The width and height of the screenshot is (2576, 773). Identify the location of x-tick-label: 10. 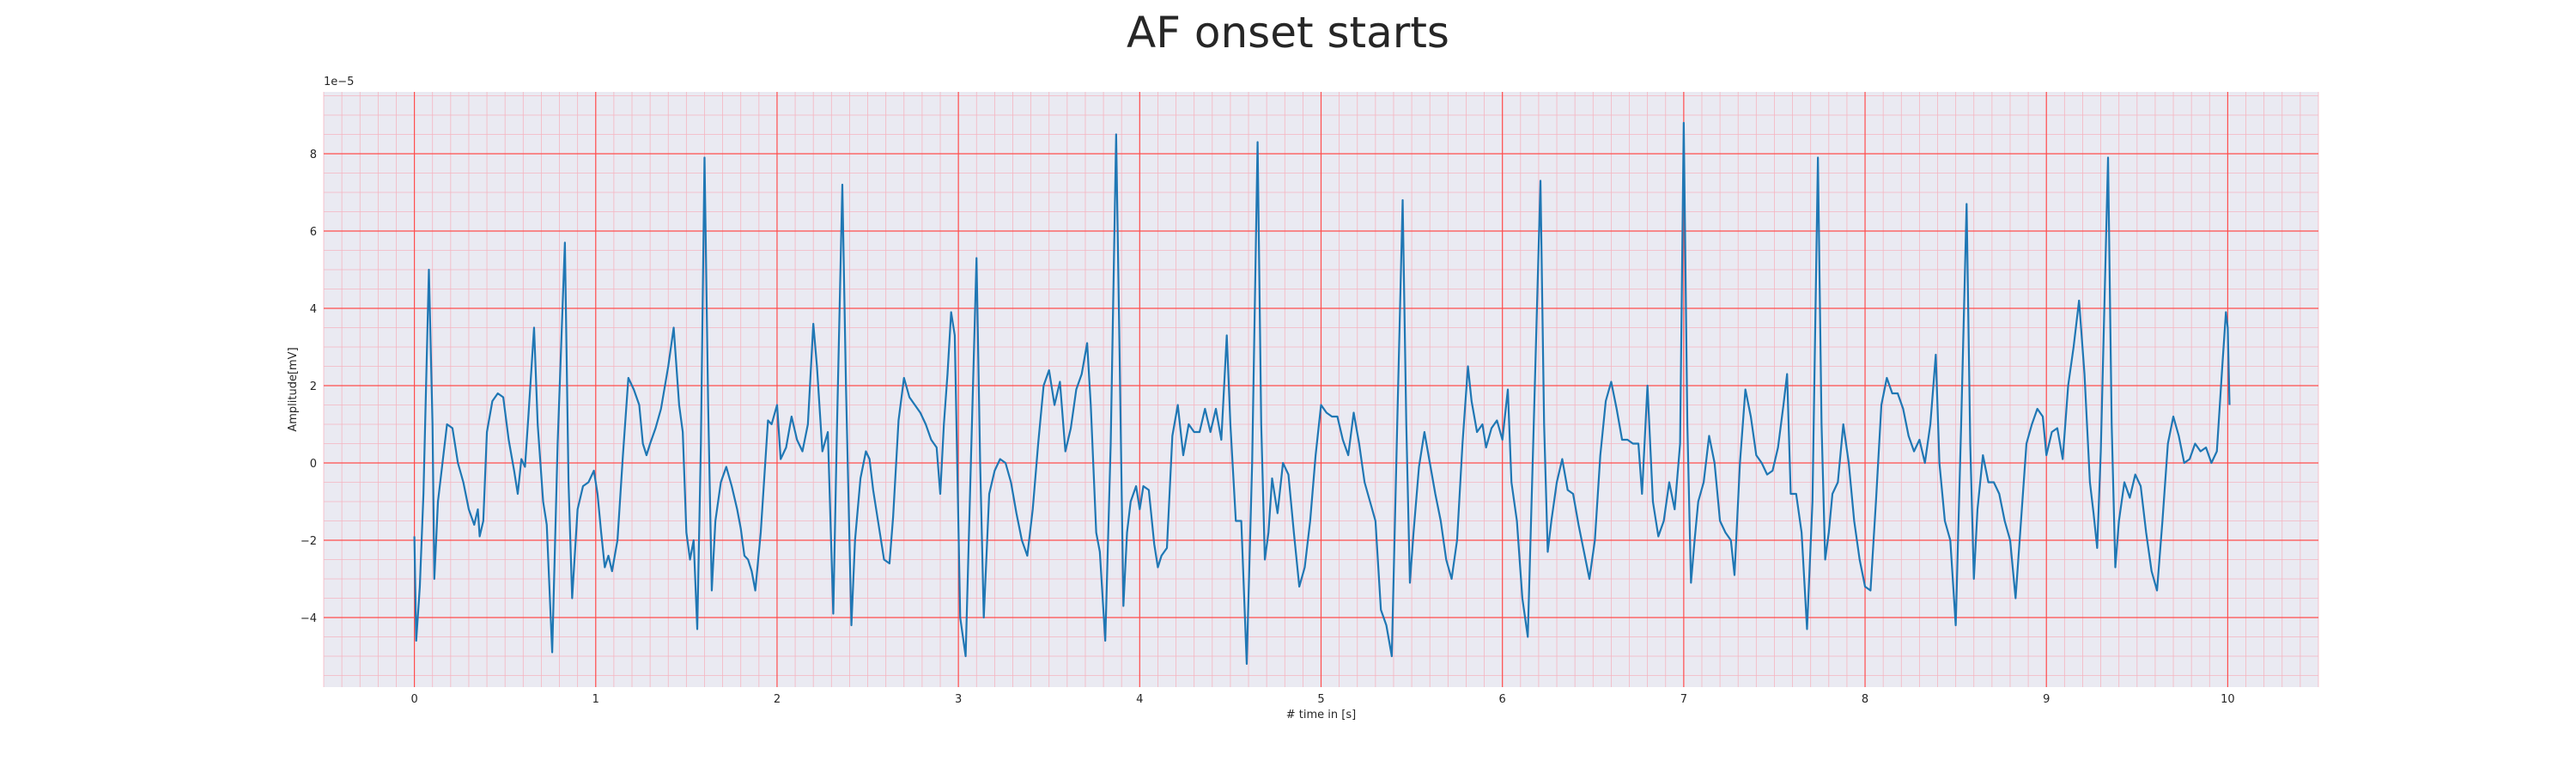
(2228, 699).